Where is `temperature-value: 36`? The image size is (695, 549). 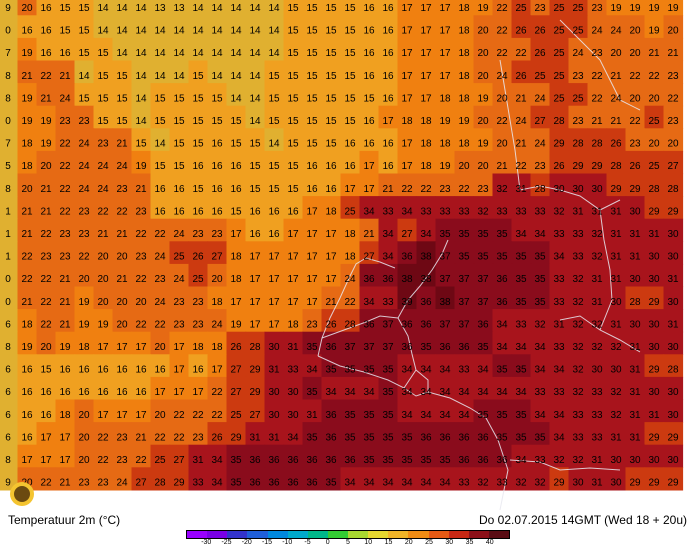
temperature-value: 36 is located at coordinates (426, 302).